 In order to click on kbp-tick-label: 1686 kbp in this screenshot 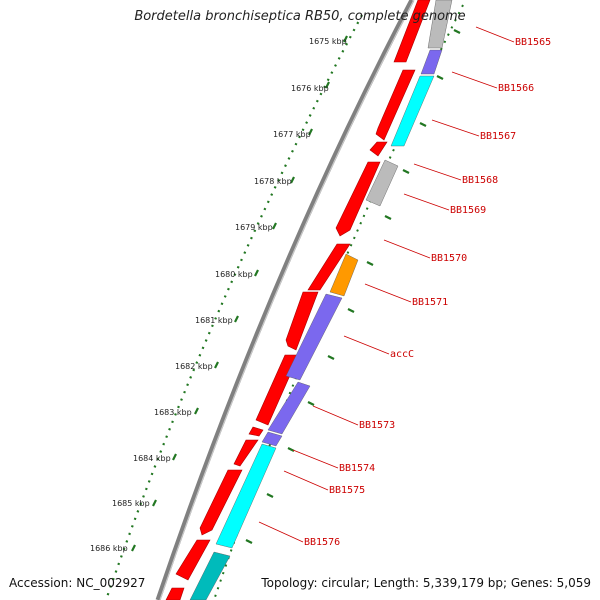, I will do `click(109, 548)`.